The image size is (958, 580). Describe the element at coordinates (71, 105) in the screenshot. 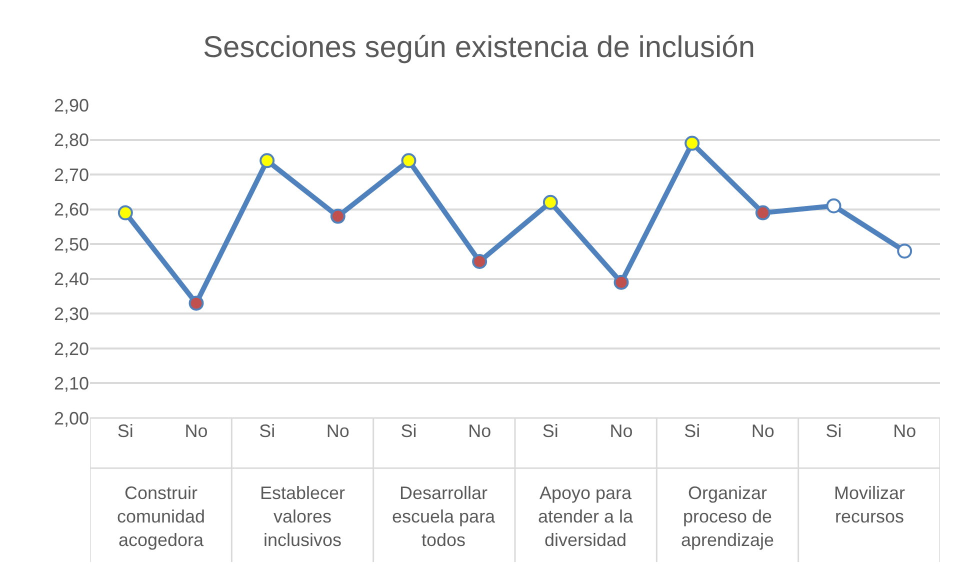

I see `y-tick-label: 2,90` at that location.